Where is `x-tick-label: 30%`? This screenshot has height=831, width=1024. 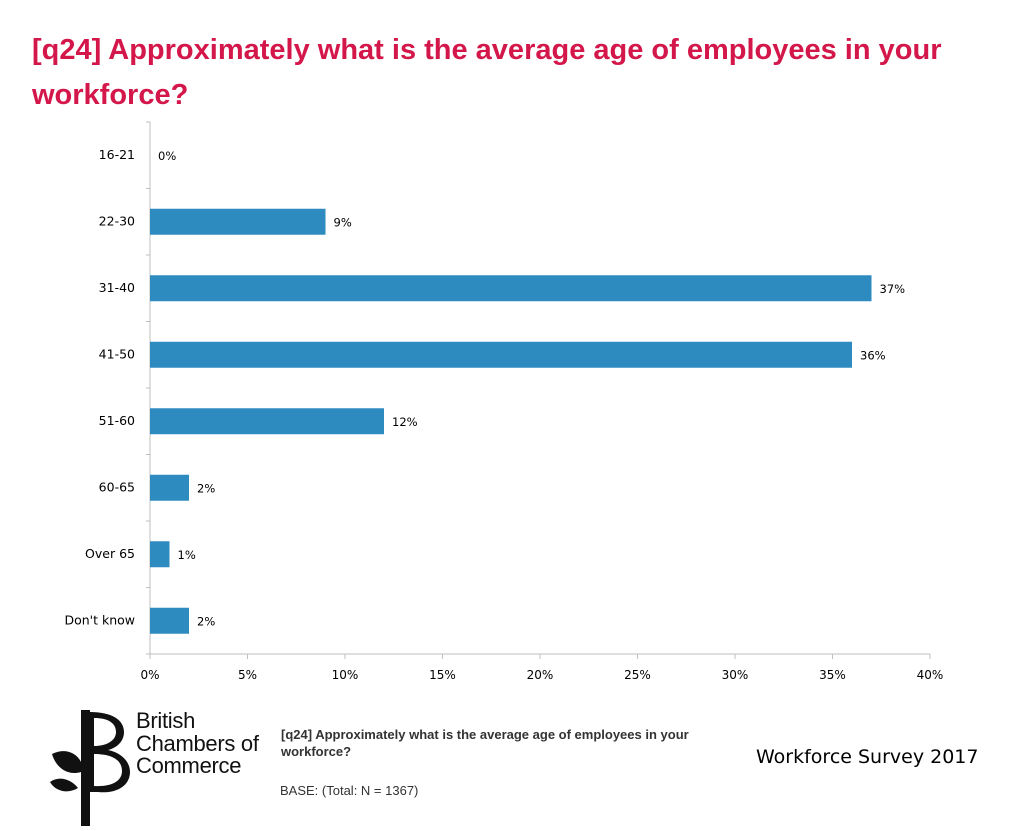 x-tick-label: 30% is located at coordinates (735, 675).